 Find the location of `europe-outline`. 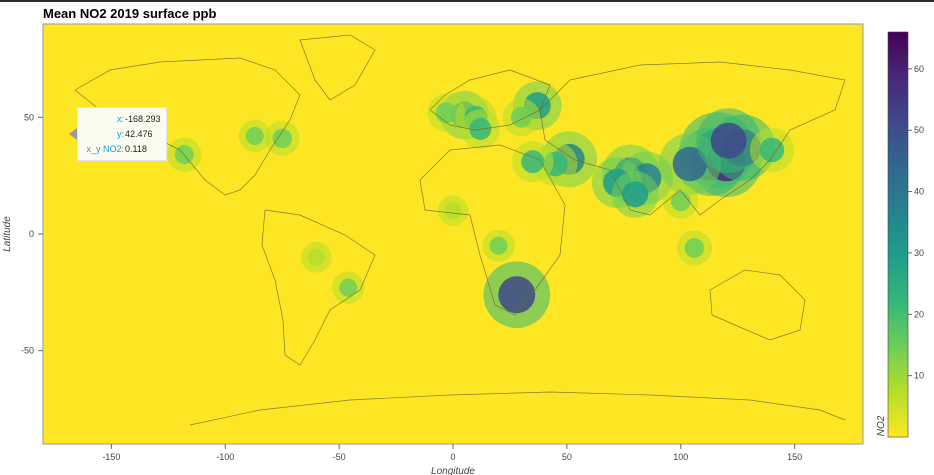

europe-outline is located at coordinates (490, 100).